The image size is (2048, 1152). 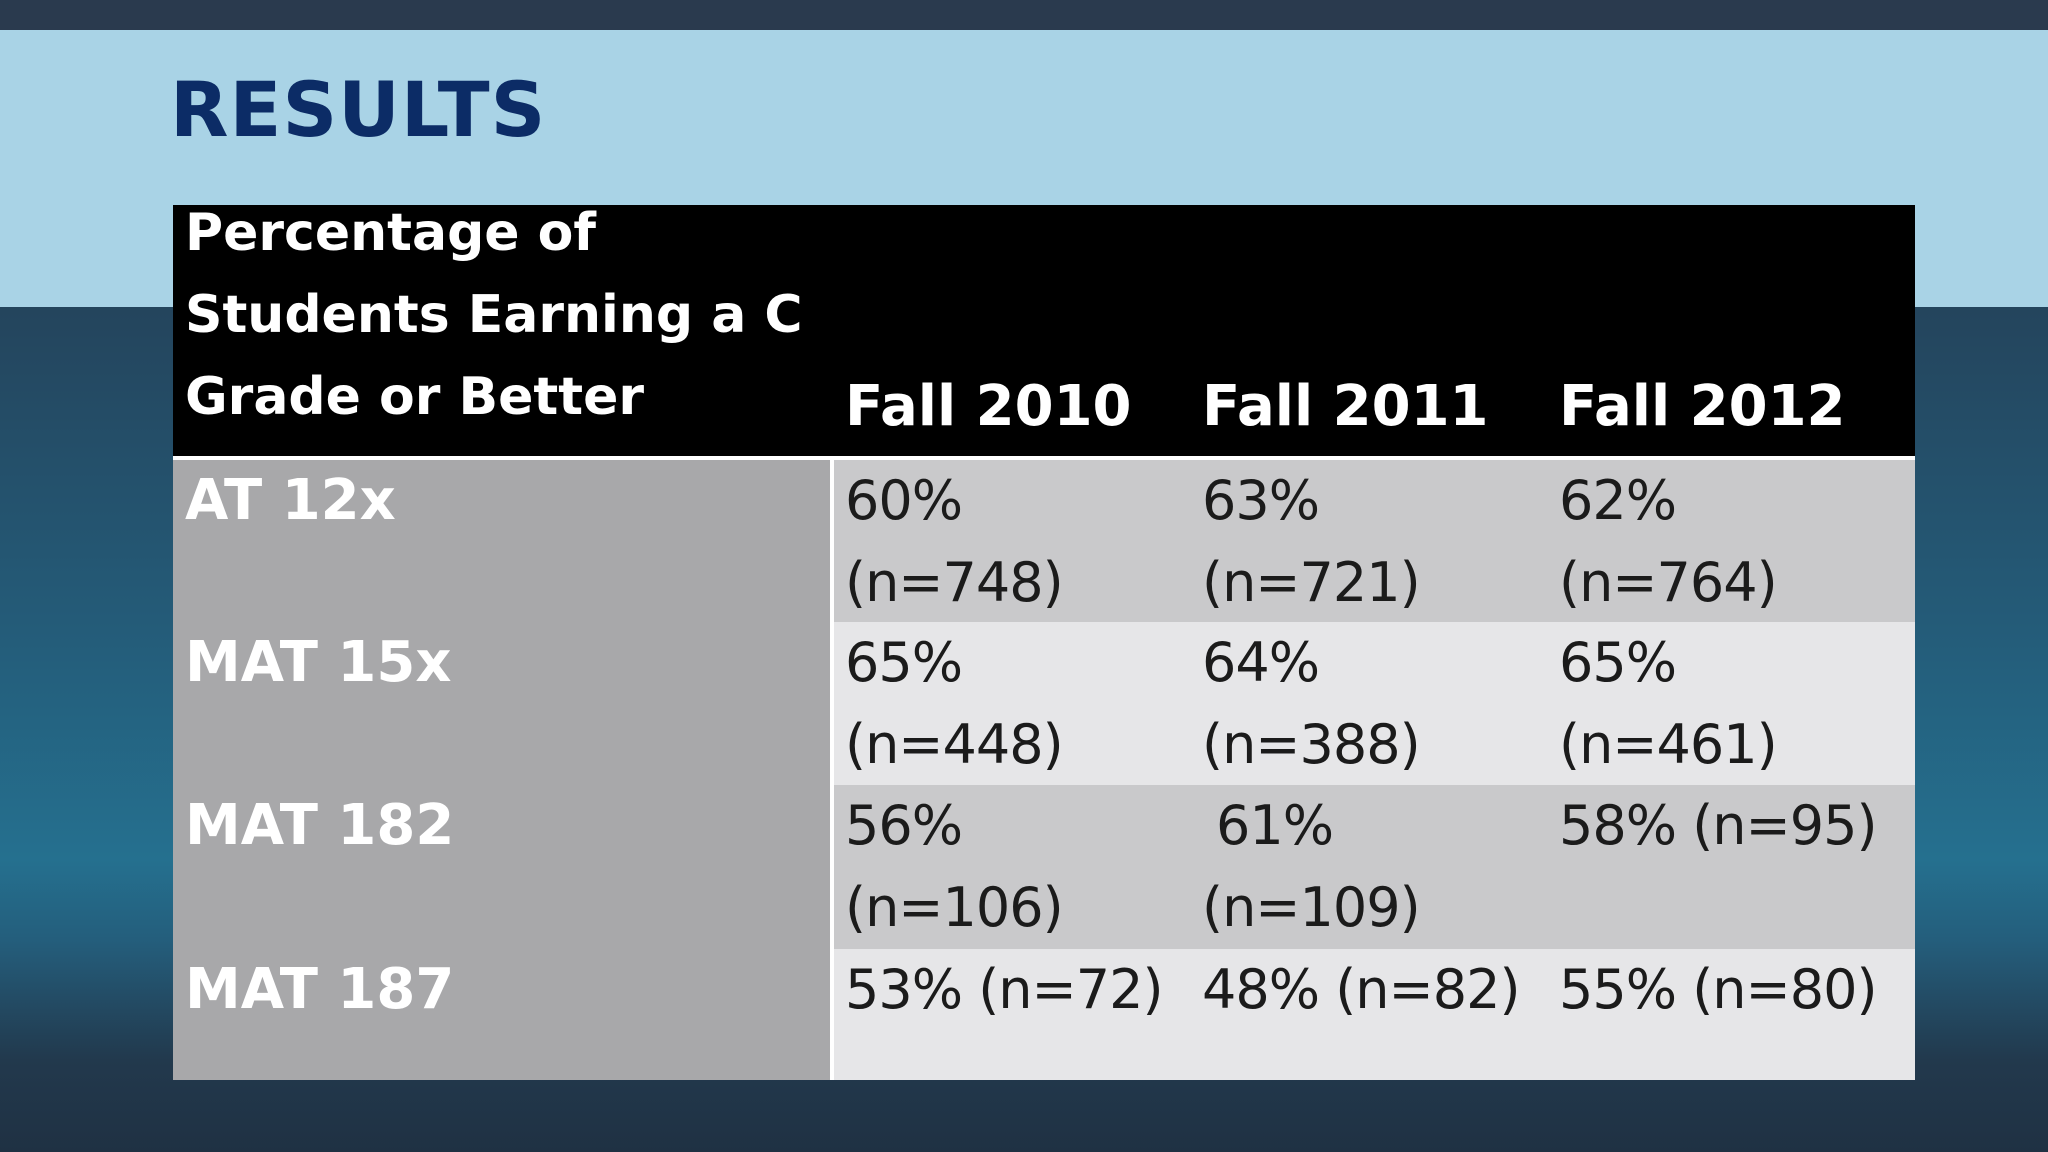 I want to click on table-cell: 55% (n=80), so click(x=1731, y=1014).